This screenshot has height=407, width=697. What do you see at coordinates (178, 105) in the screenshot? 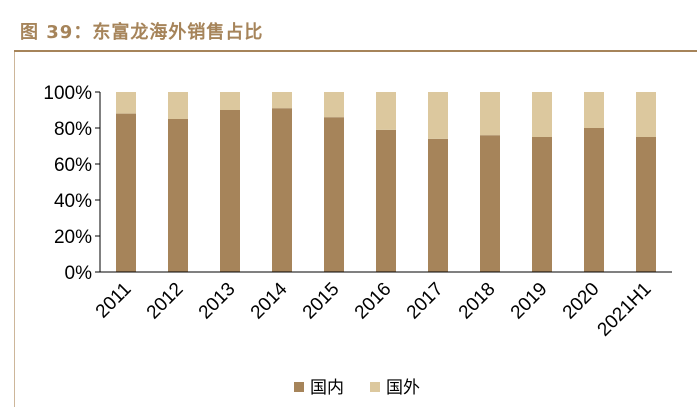
I see `bar-overseas-2012` at bounding box center [178, 105].